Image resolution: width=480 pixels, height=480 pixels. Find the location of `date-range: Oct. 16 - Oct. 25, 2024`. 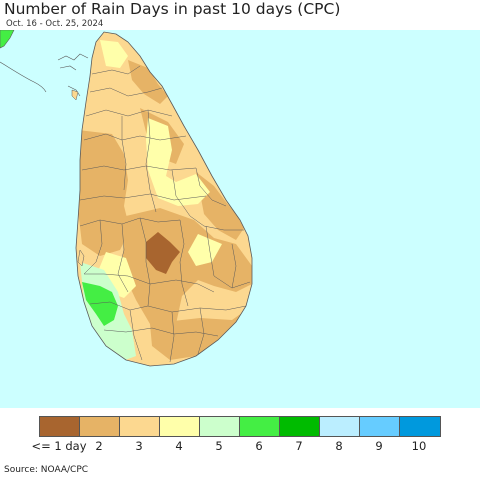

date-range: Oct. 16 - Oct. 25, 2024 is located at coordinates (55, 24).